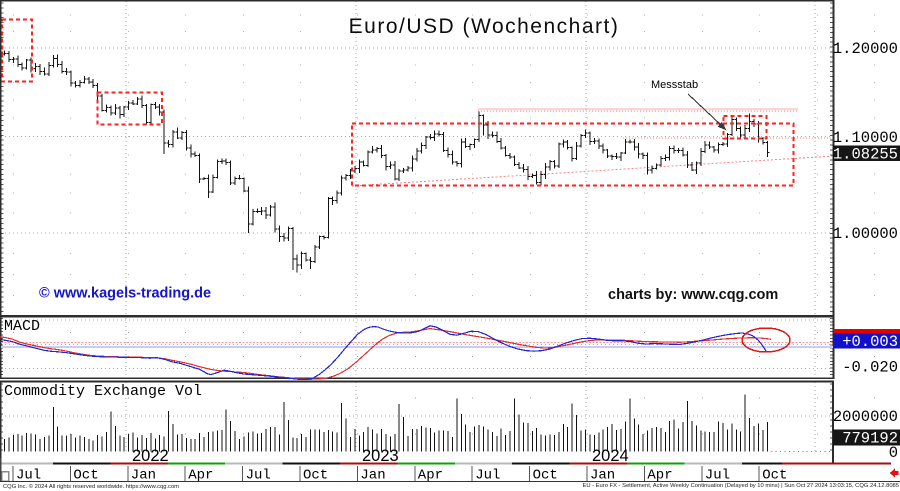 This screenshot has width=900, height=491. I want to click on svg-text: 1.10000, so click(865, 138).